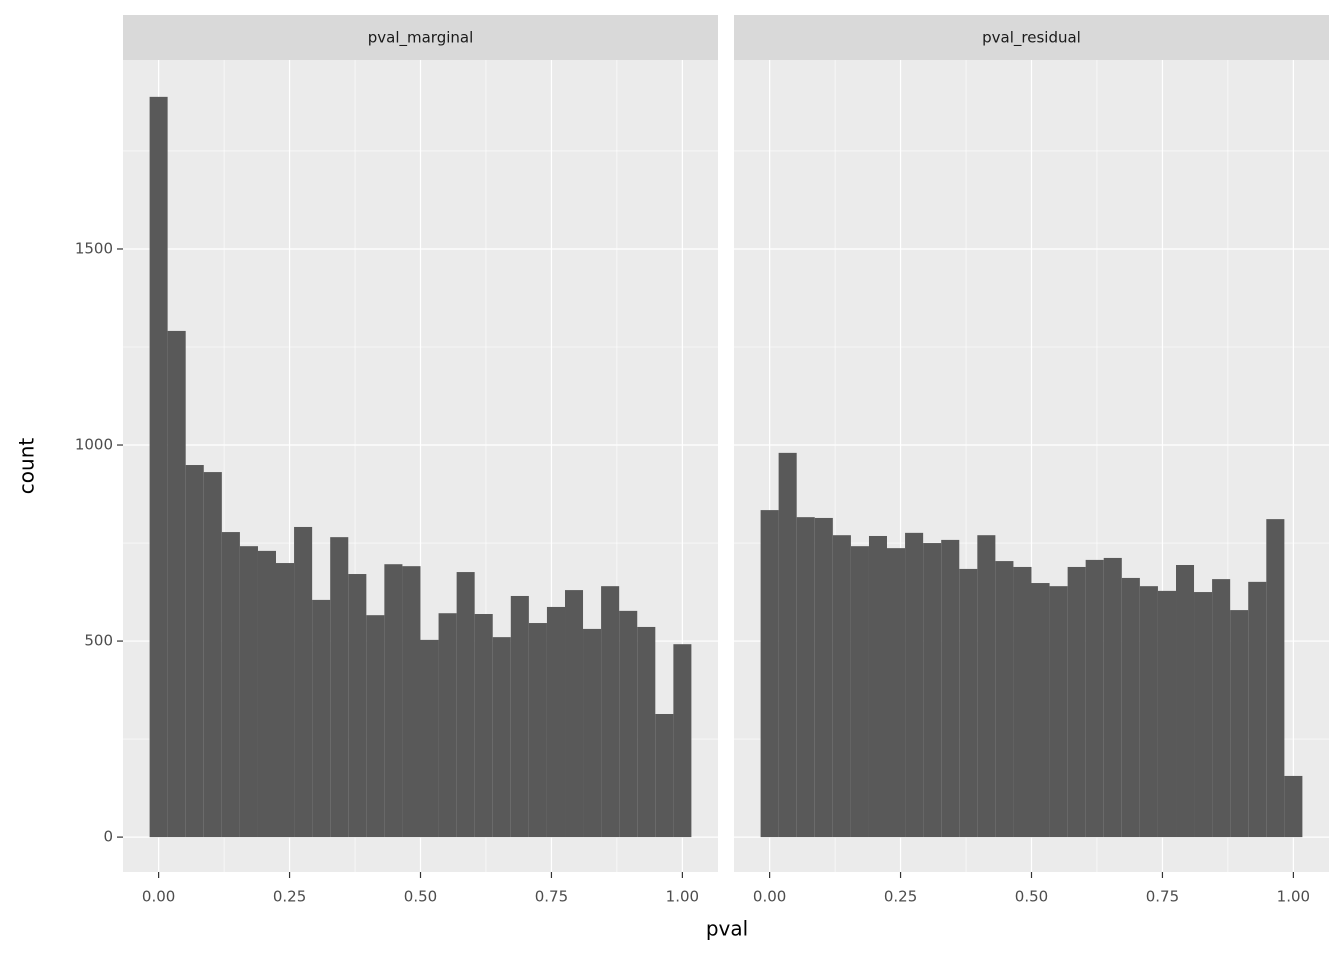 The height and width of the screenshot is (964, 1344). What do you see at coordinates (98, 641) in the screenshot?
I see `y-tick-label: 500` at bounding box center [98, 641].